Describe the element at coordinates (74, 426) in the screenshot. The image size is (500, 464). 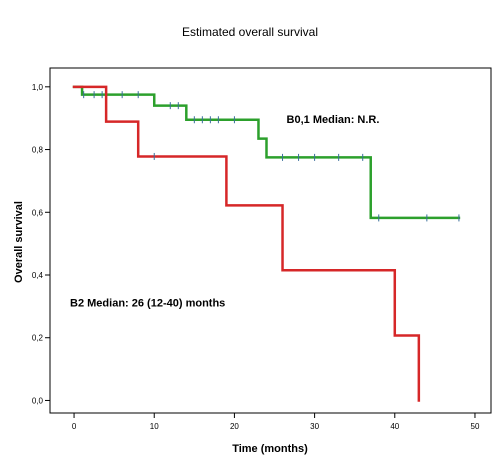
I see `x-tick-label: 0` at that location.